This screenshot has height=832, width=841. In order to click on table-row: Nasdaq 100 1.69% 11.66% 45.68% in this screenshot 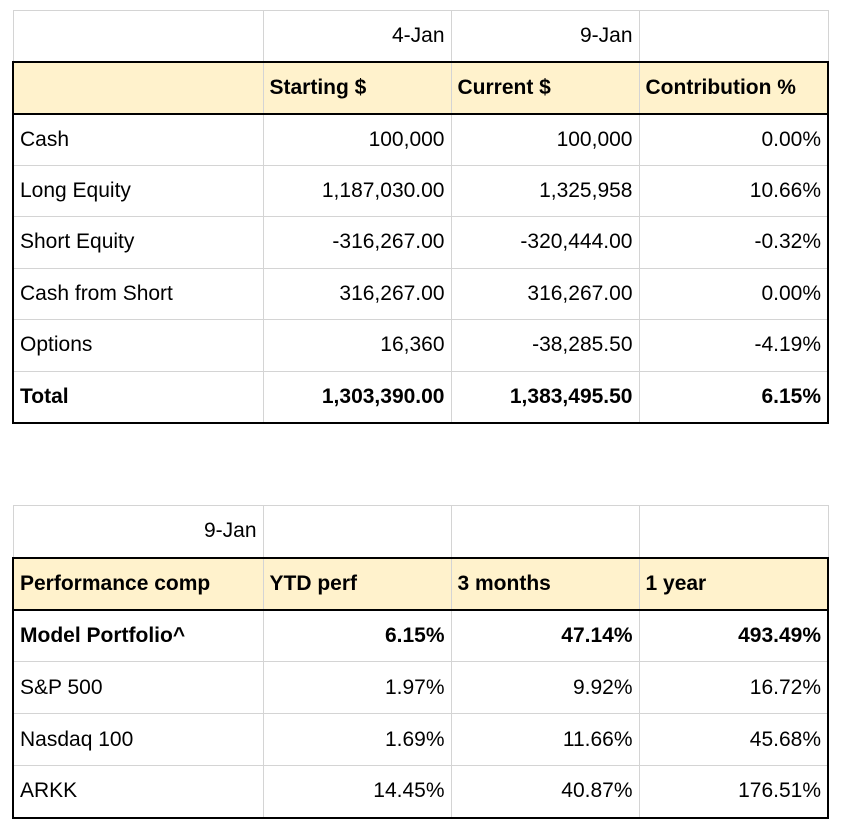, I will do `click(420, 739)`.